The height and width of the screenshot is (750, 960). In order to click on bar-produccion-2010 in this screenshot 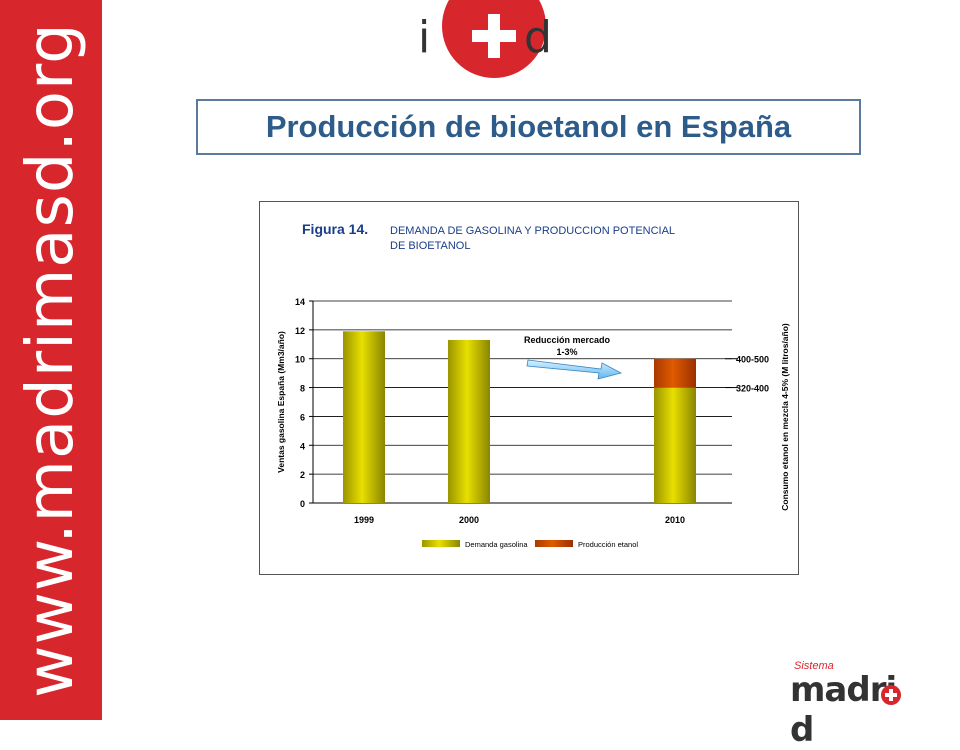, I will do `click(675, 373)`.